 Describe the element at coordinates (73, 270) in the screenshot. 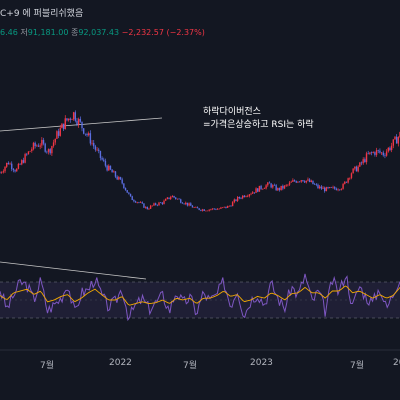

I see `rsi-trendline` at that location.